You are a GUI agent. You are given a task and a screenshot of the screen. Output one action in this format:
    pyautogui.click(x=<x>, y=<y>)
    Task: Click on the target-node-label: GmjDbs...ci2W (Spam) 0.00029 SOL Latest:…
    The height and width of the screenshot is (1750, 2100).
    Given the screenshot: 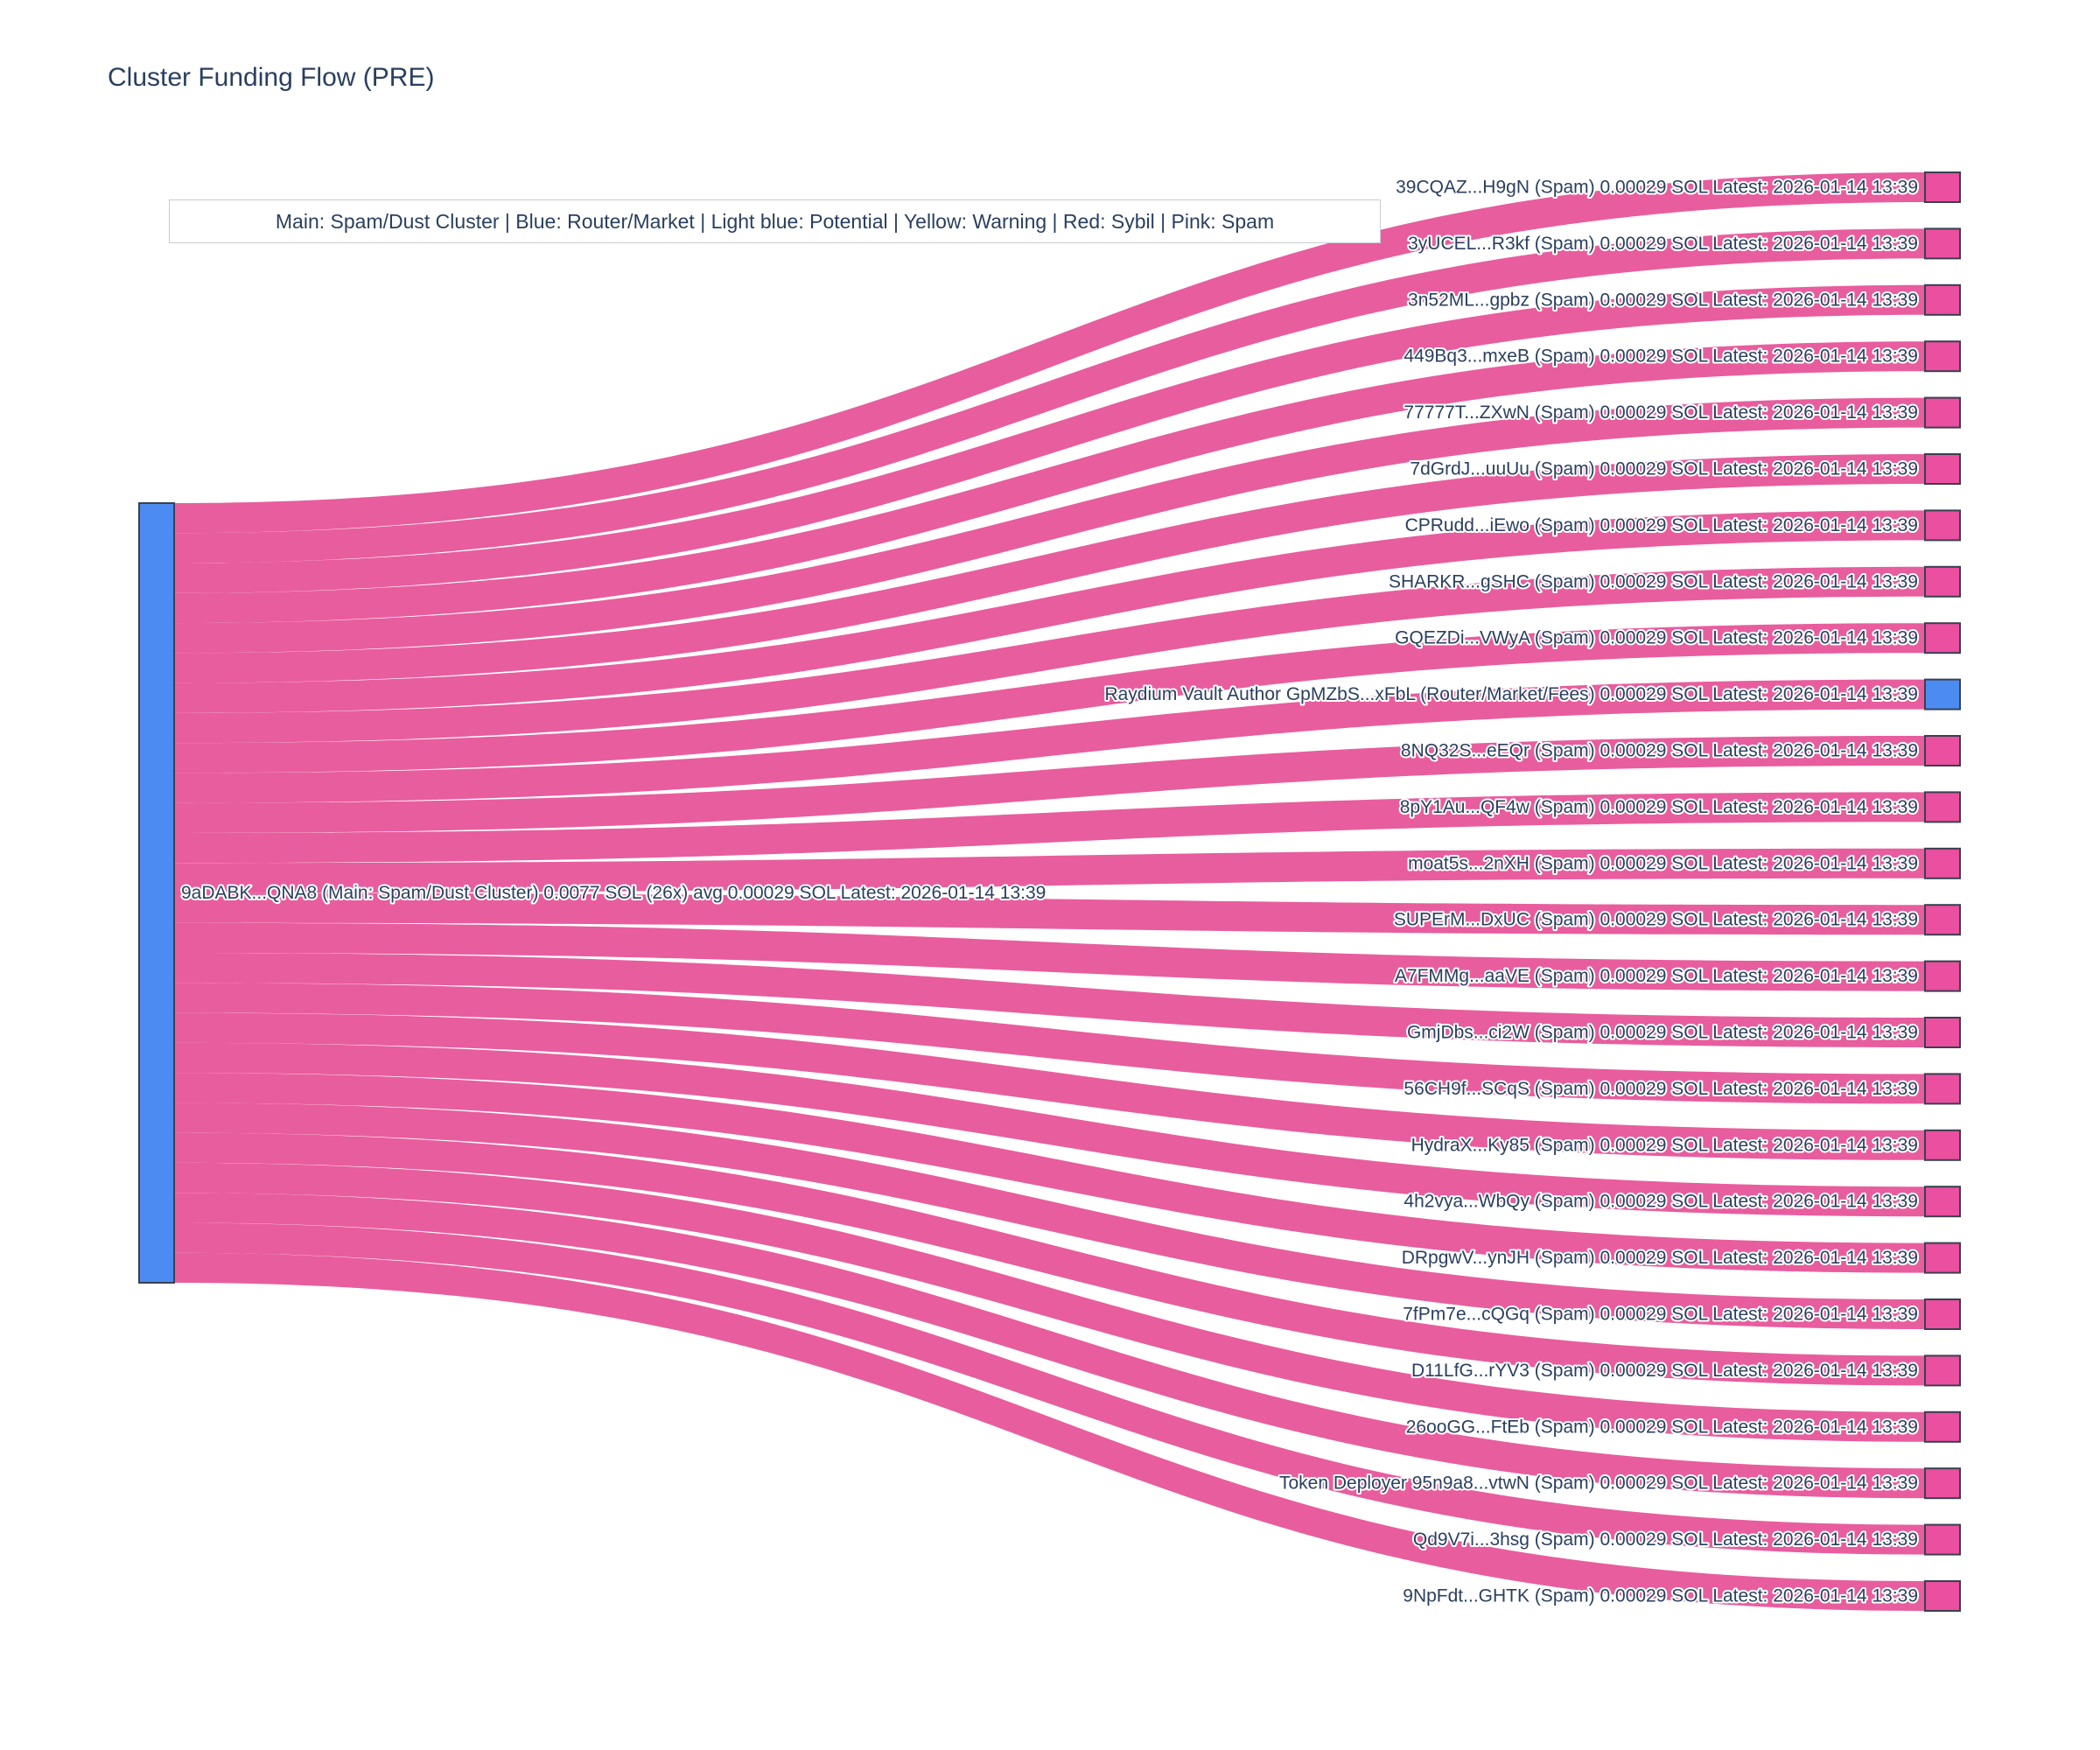 What is the action you would take?
    pyautogui.click(x=1662, y=1033)
    